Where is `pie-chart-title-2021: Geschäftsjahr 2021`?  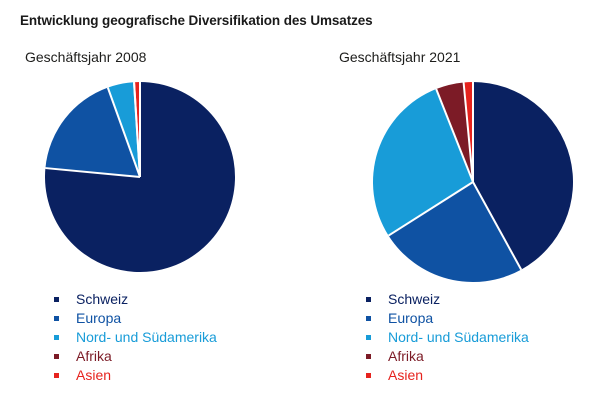 pie-chart-title-2021: Geschäftsjahr 2021 is located at coordinates (400, 57).